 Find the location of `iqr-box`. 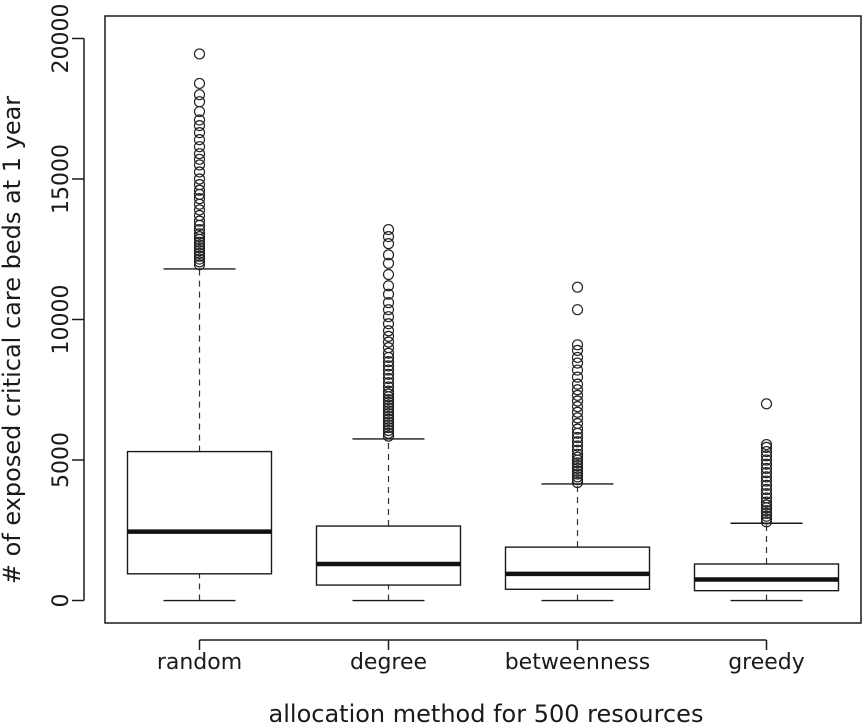

iqr-box is located at coordinates (577, 568).